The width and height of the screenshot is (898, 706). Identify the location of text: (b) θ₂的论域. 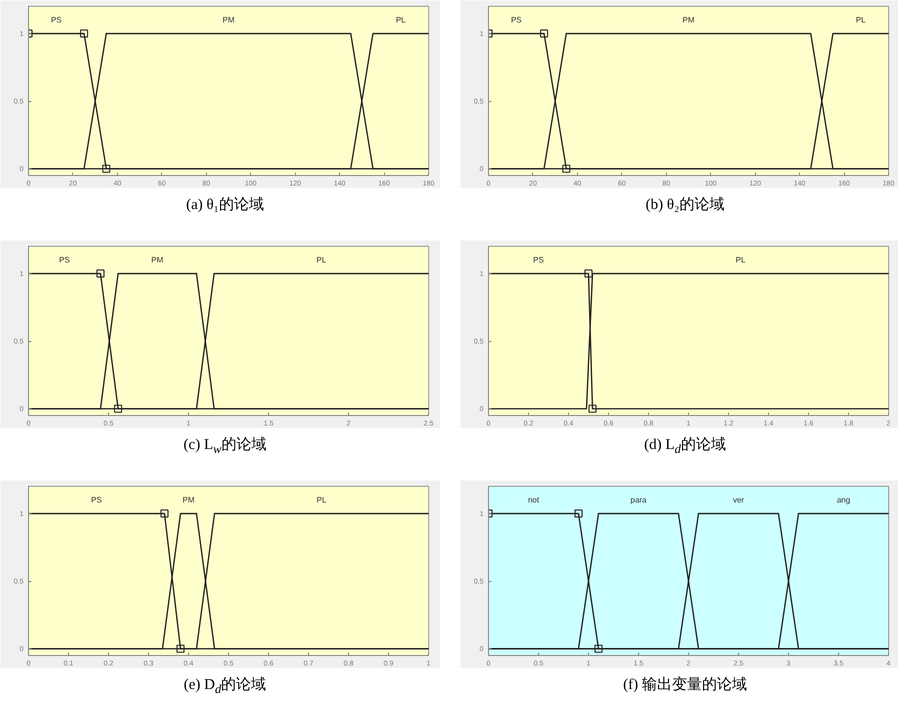
(685, 205).